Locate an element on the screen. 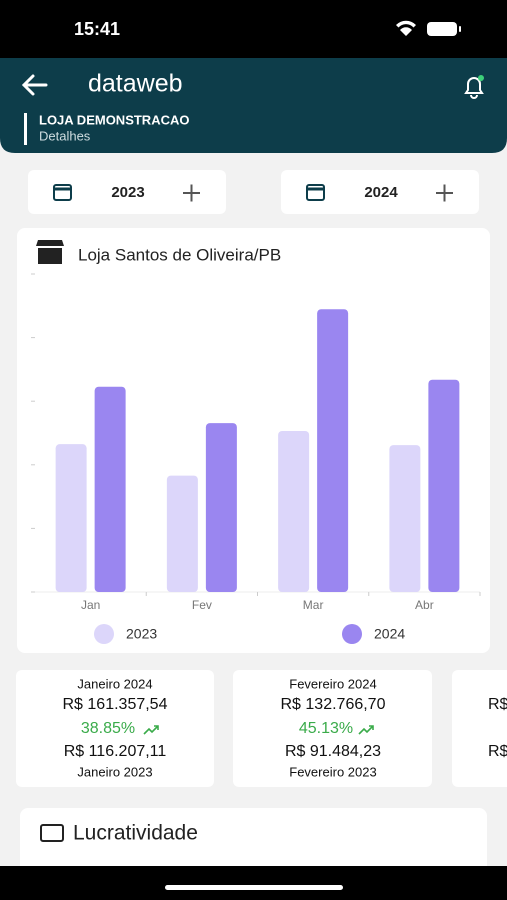  x-tick-label: Mar is located at coordinates (313, 605).